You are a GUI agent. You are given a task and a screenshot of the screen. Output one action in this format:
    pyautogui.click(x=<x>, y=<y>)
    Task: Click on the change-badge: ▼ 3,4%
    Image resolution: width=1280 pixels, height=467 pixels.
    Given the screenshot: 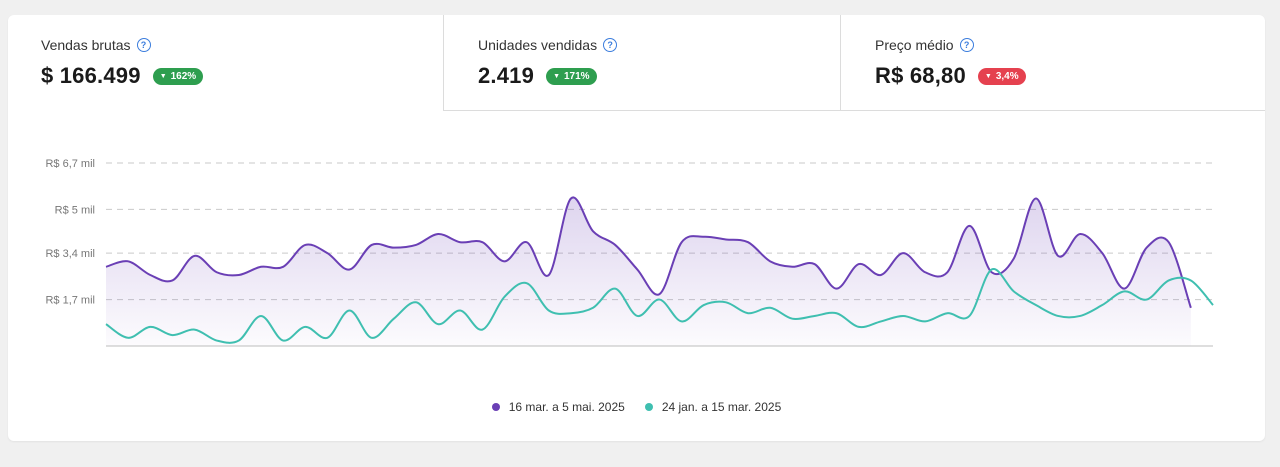 What is the action you would take?
    pyautogui.click(x=1001, y=76)
    